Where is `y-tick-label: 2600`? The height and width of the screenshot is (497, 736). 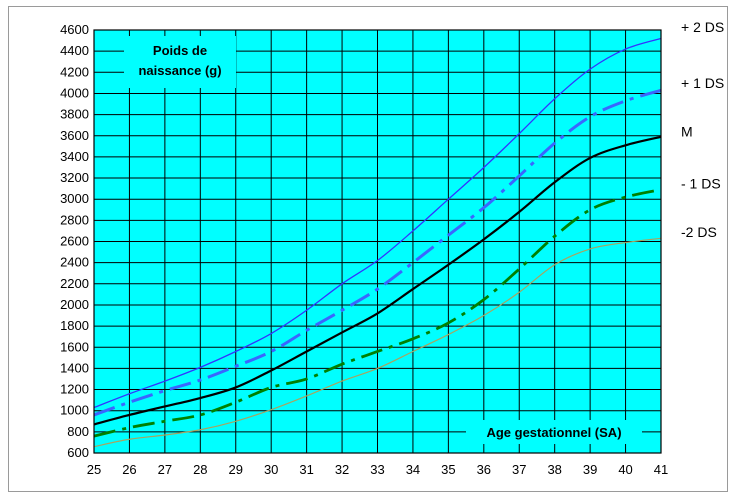
y-tick-label: 2600 is located at coordinates (74, 241).